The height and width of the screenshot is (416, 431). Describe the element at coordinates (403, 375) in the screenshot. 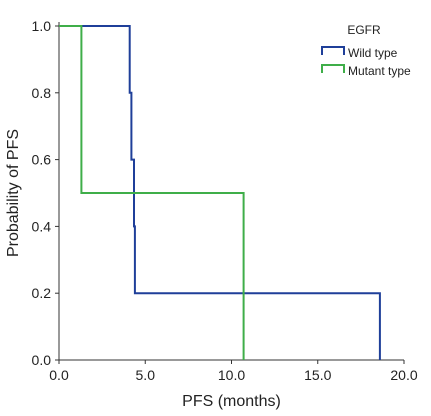

I see `x-tick-label: 20.0` at that location.